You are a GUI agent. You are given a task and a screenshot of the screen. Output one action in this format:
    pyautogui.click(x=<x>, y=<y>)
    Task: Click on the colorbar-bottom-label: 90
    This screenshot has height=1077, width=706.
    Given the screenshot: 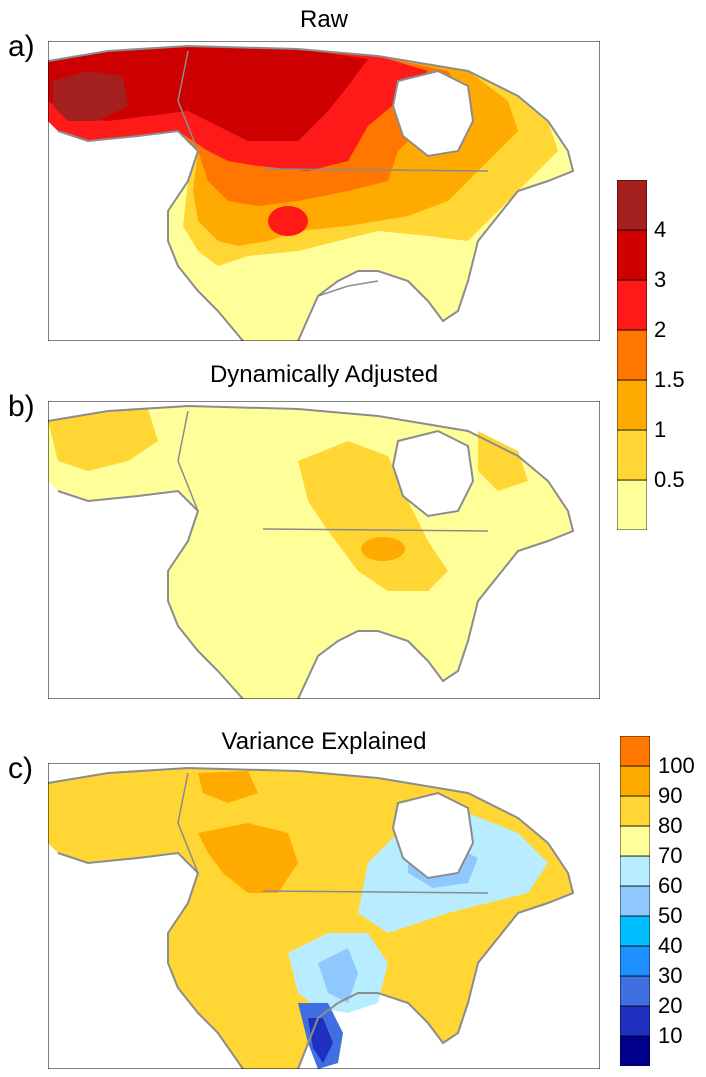 What is the action you would take?
    pyautogui.click(x=670, y=795)
    